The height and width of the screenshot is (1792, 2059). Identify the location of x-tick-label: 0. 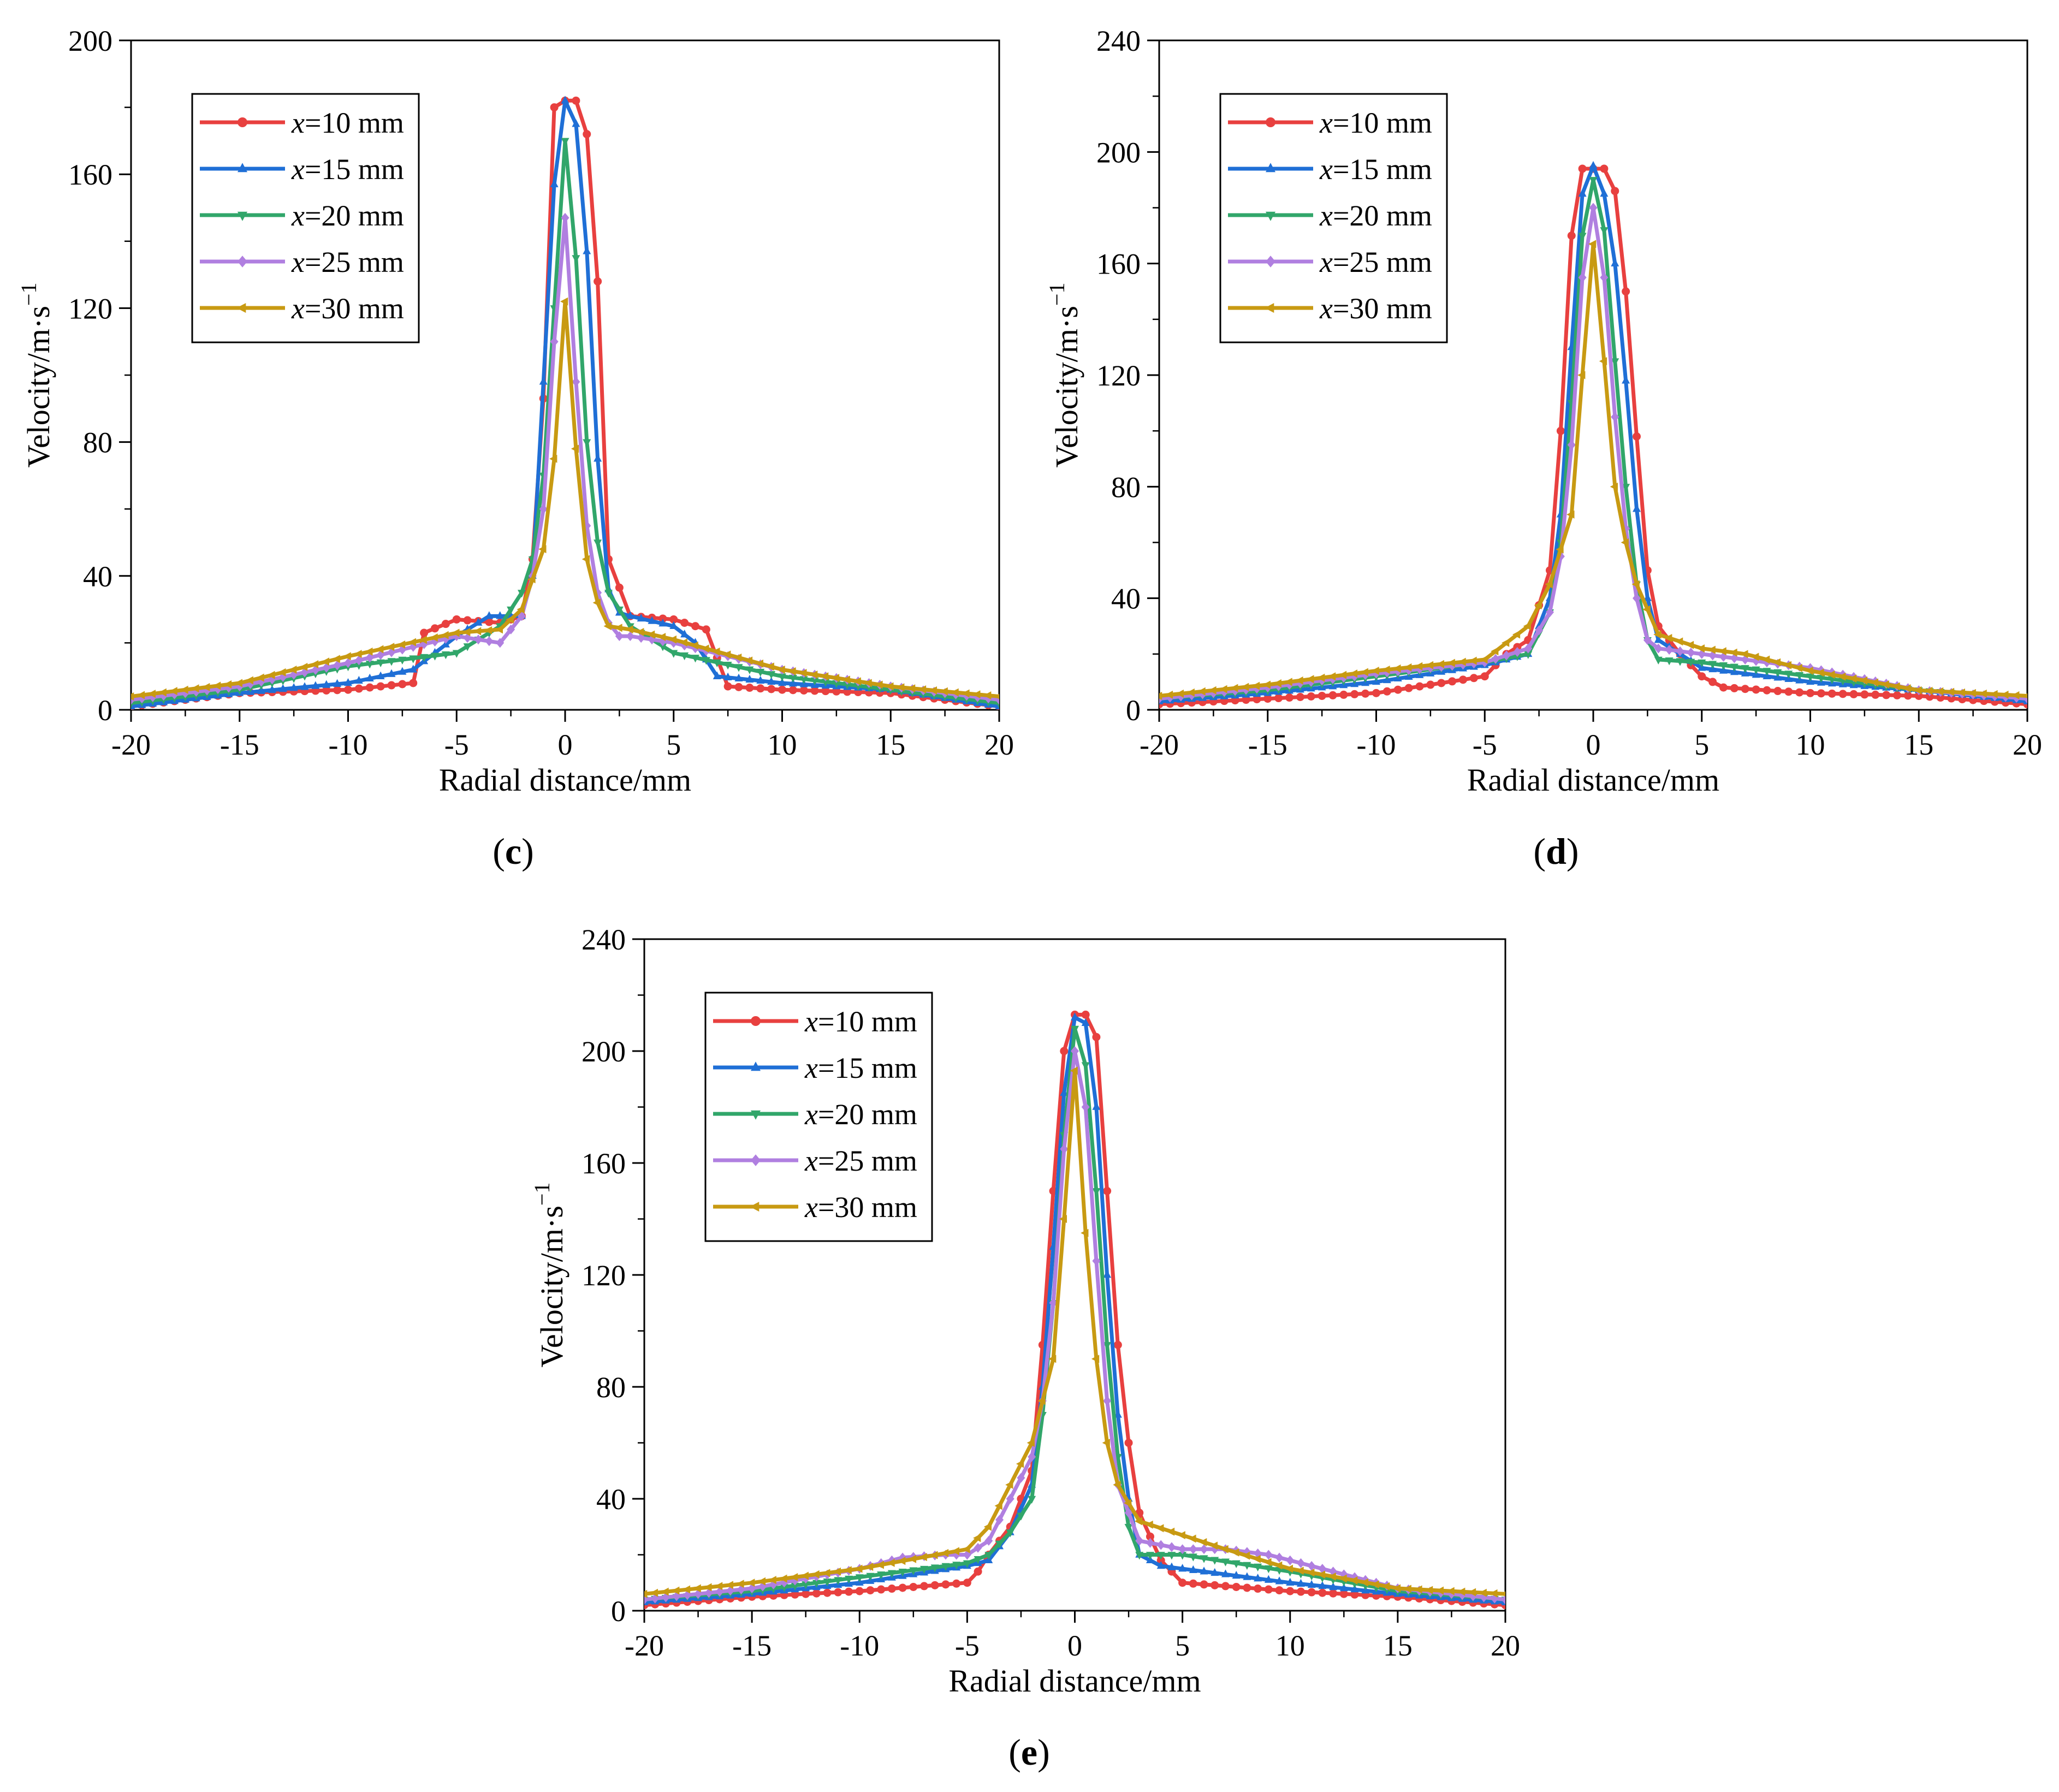
(1594, 744).